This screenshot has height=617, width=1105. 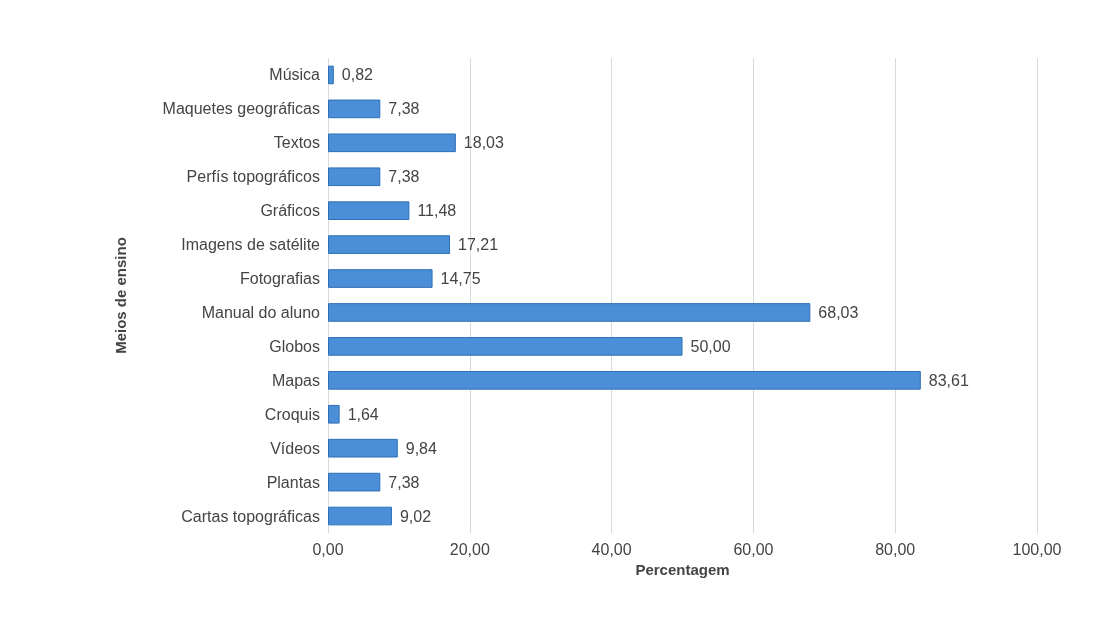 I want to click on y-tick-label: Música, so click(x=295, y=75).